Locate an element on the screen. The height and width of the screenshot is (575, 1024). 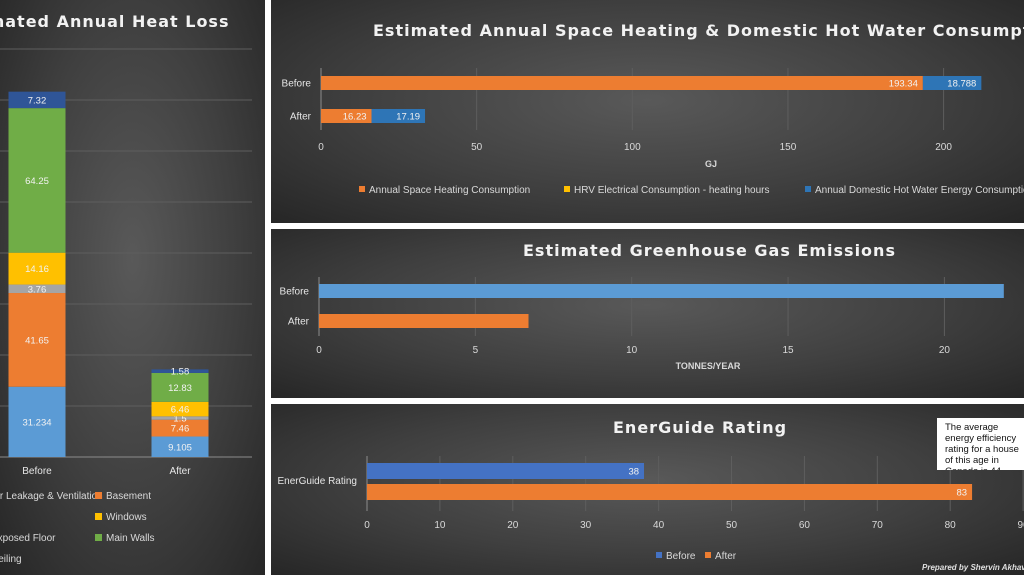
data-label: 1.5 is located at coordinates (179, 419).